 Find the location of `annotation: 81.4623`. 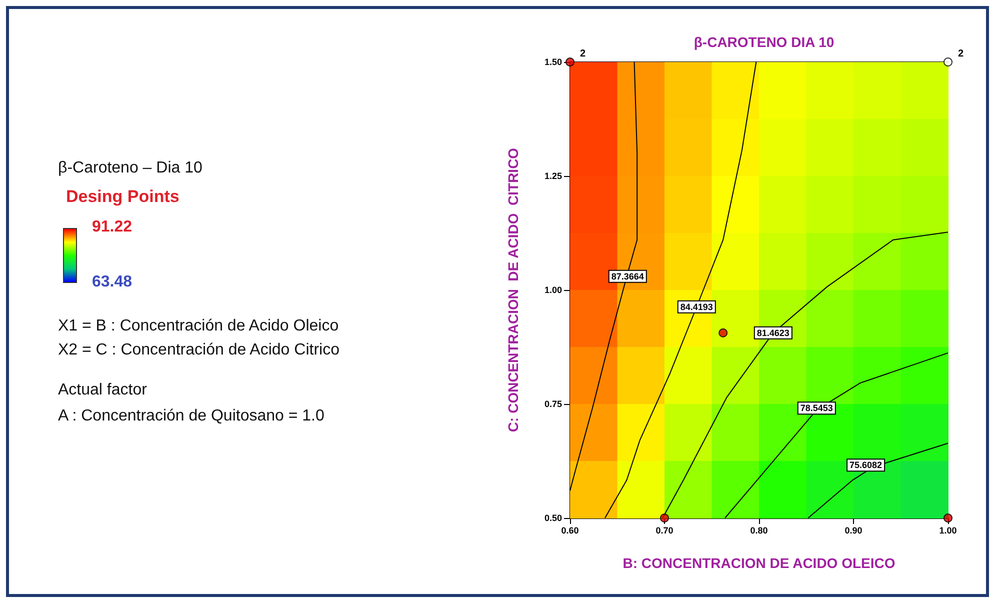

annotation: 81.4623 is located at coordinates (773, 333).